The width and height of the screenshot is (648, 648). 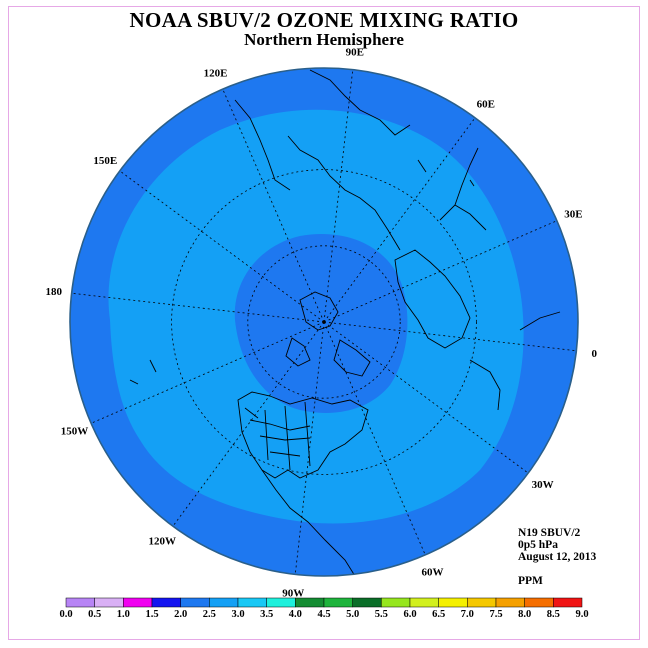 What do you see at coordinates (293, 593) in the screenshot?
I see `longitude-label: 90W` at bounding box center [293, 593].